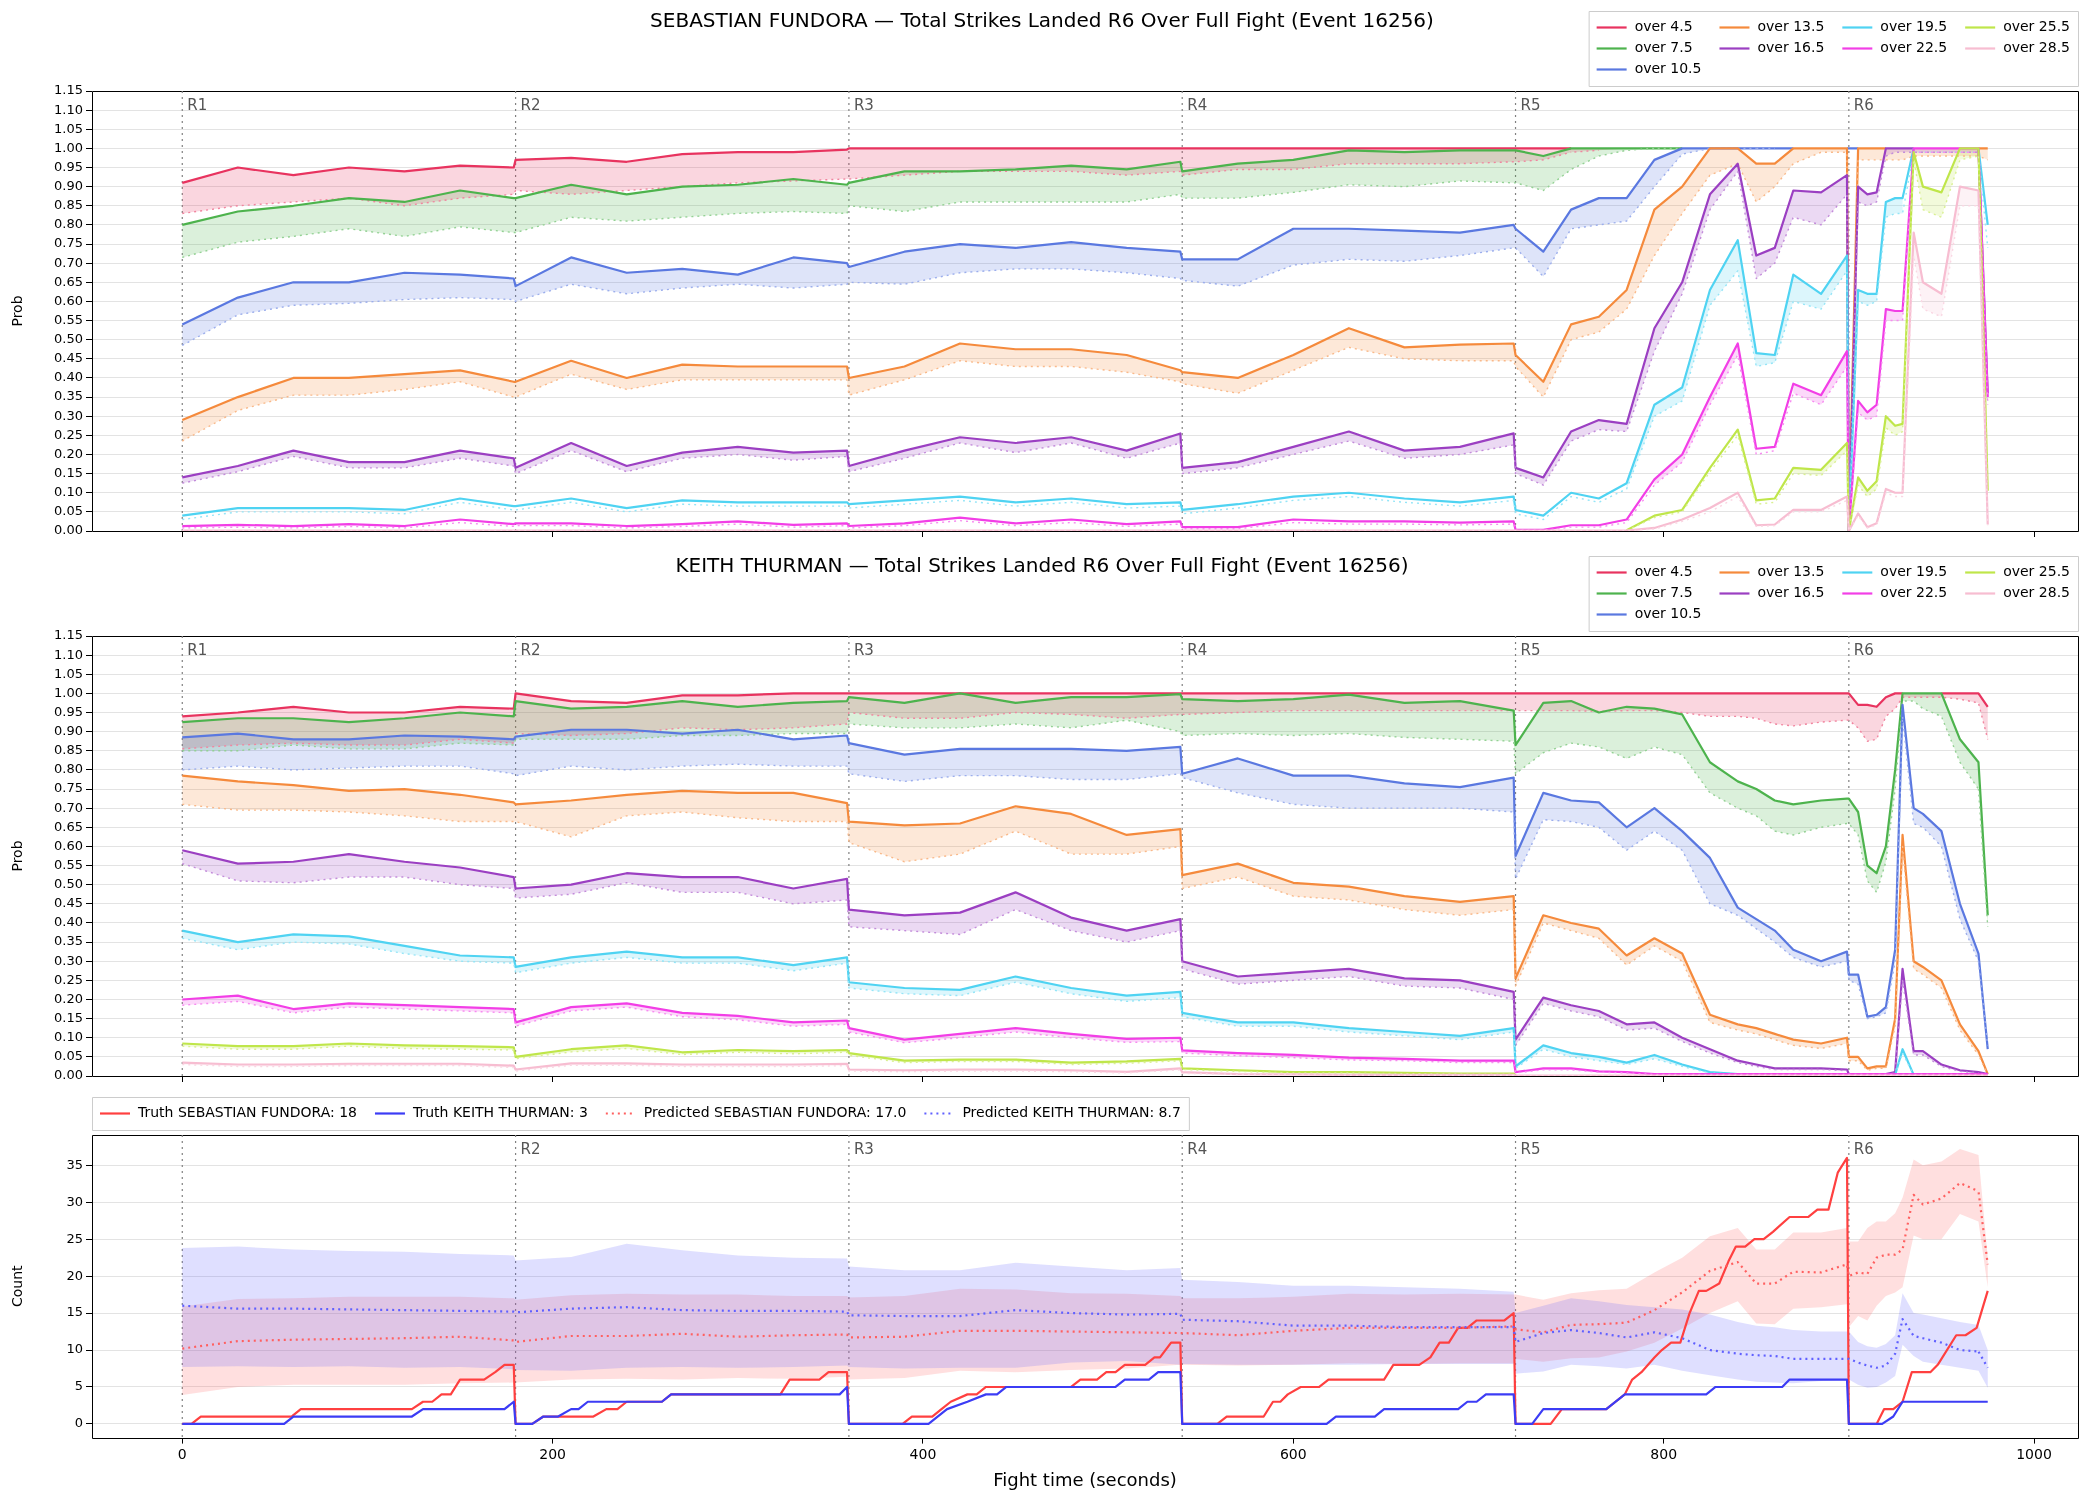  I want to click on legend-label: Predicted SEBASTIAN FUNDORA: 17.0, so click(775, 1112).